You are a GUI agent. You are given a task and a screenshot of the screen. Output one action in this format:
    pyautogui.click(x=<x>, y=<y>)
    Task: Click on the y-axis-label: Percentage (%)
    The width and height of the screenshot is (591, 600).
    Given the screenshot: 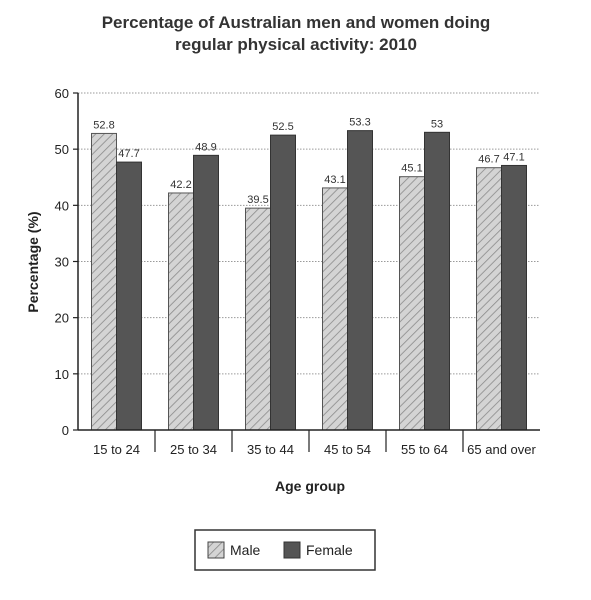 What is the action you would take?
    pyautogui.click(x=33, y=261)
    